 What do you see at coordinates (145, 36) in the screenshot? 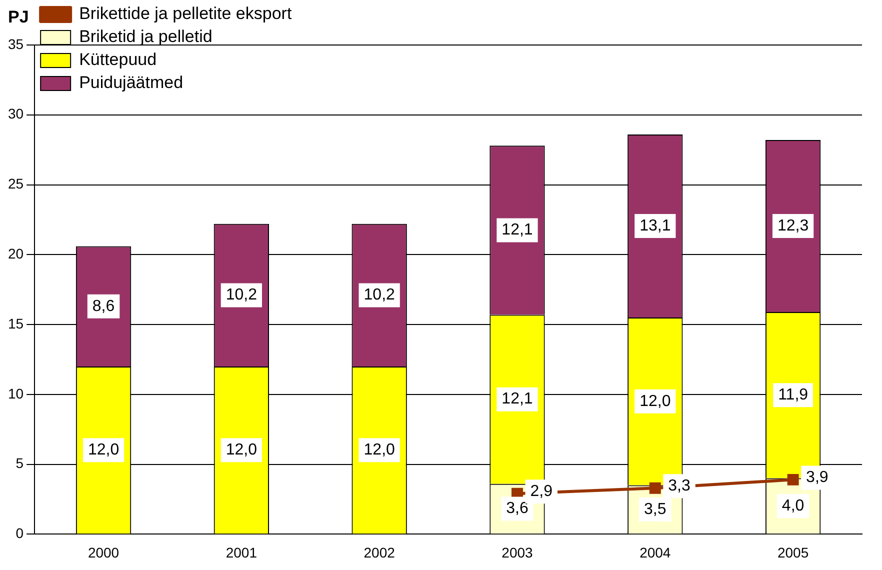
I see `legend-label: Briketid ja pelletid` at bounding box center [145, 36].